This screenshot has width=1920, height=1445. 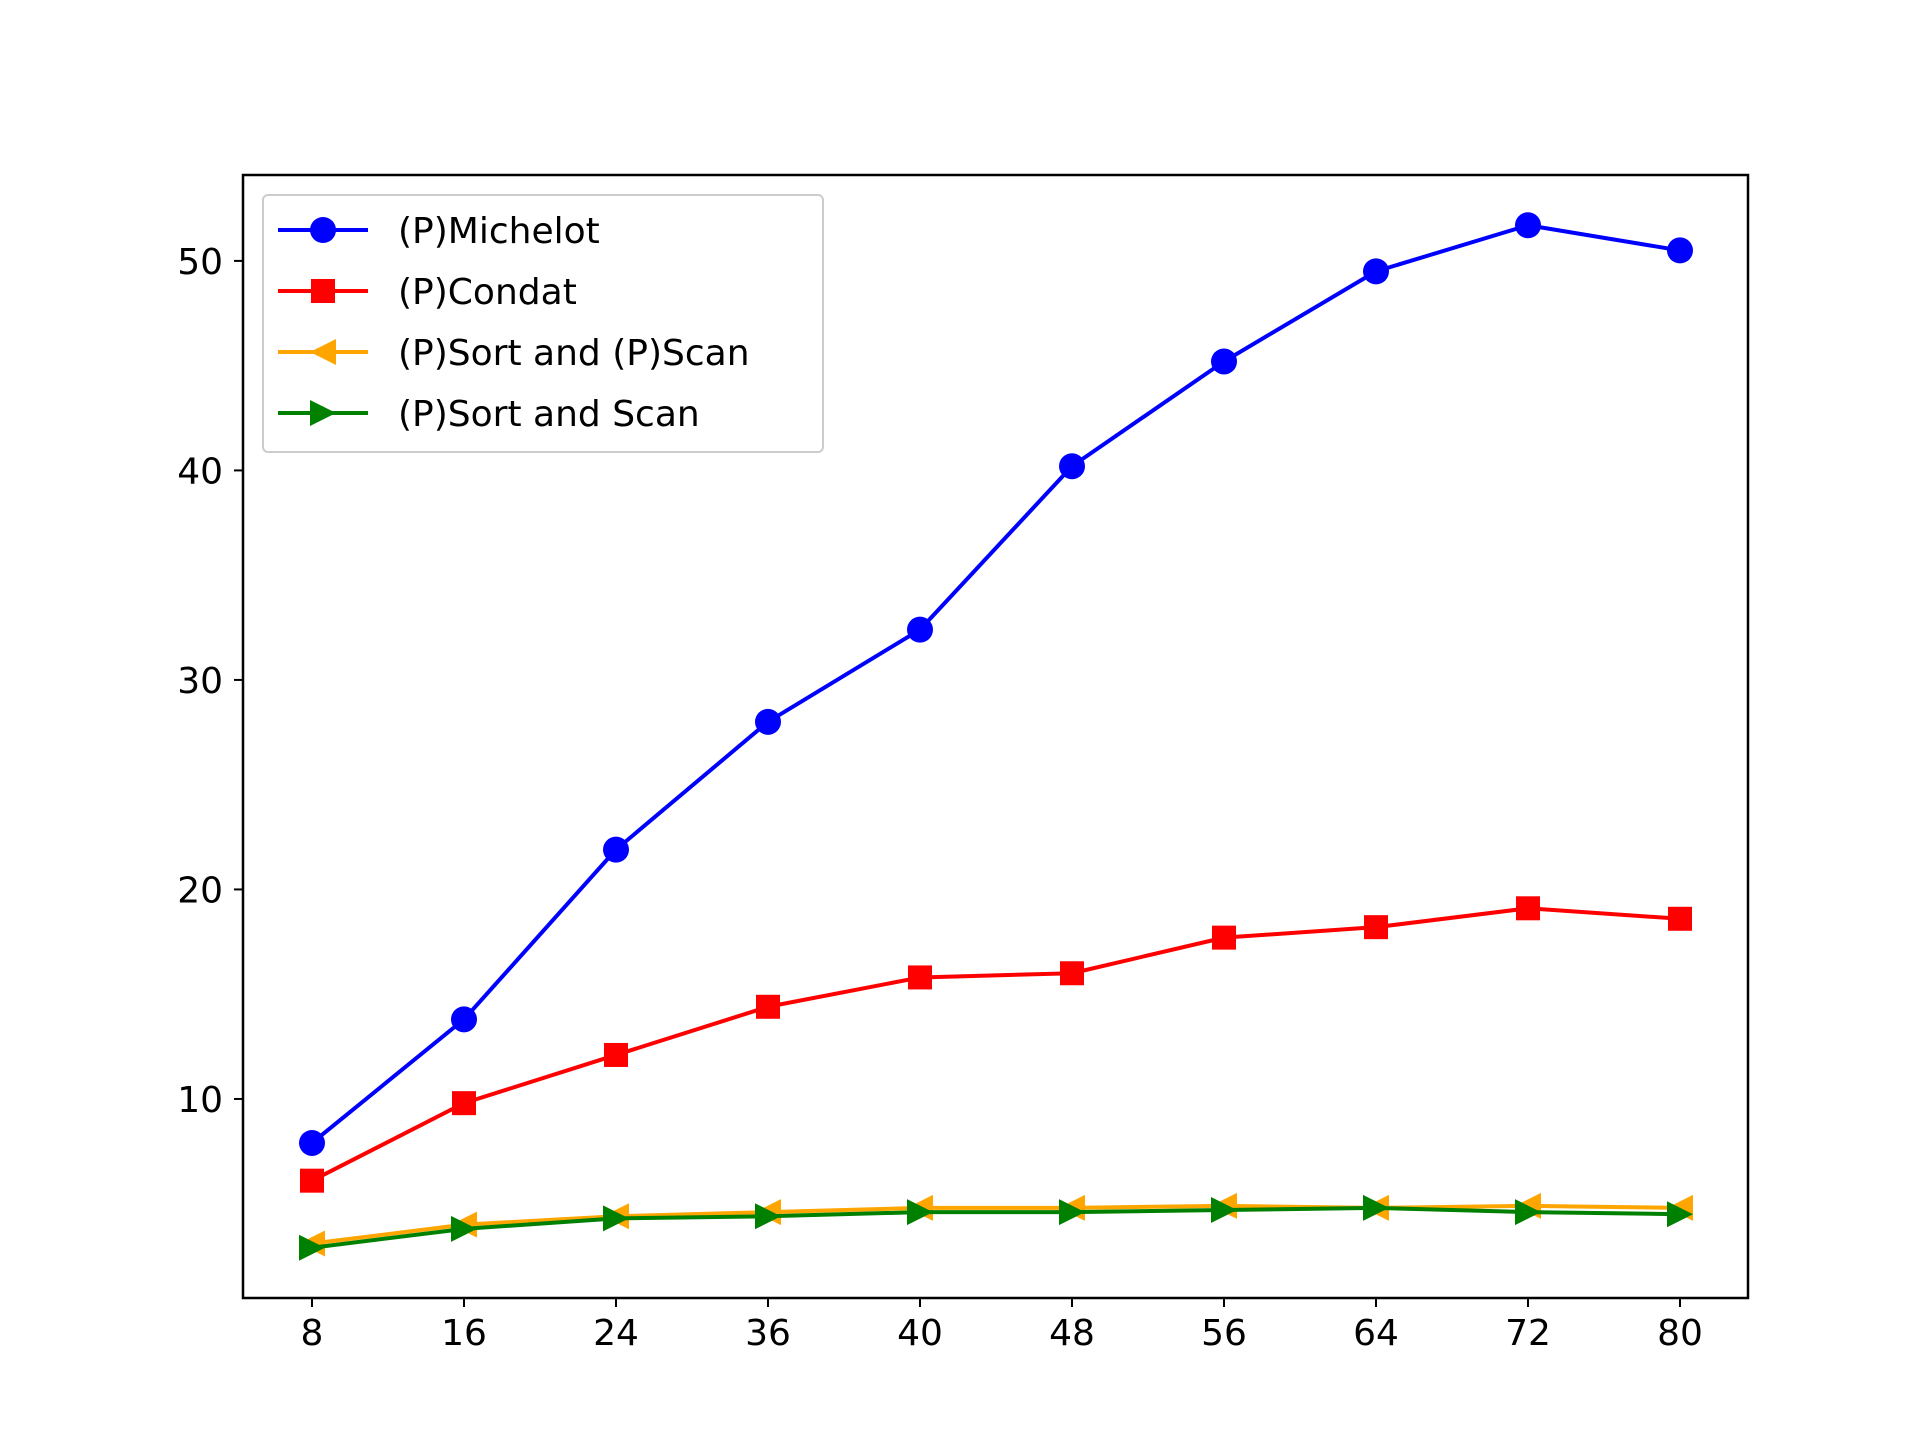 What do you see at coordinates (549, 414) in the screenshot?
I see `legend-label: (P)Sort and Scan` at bounding box center [549, 414].